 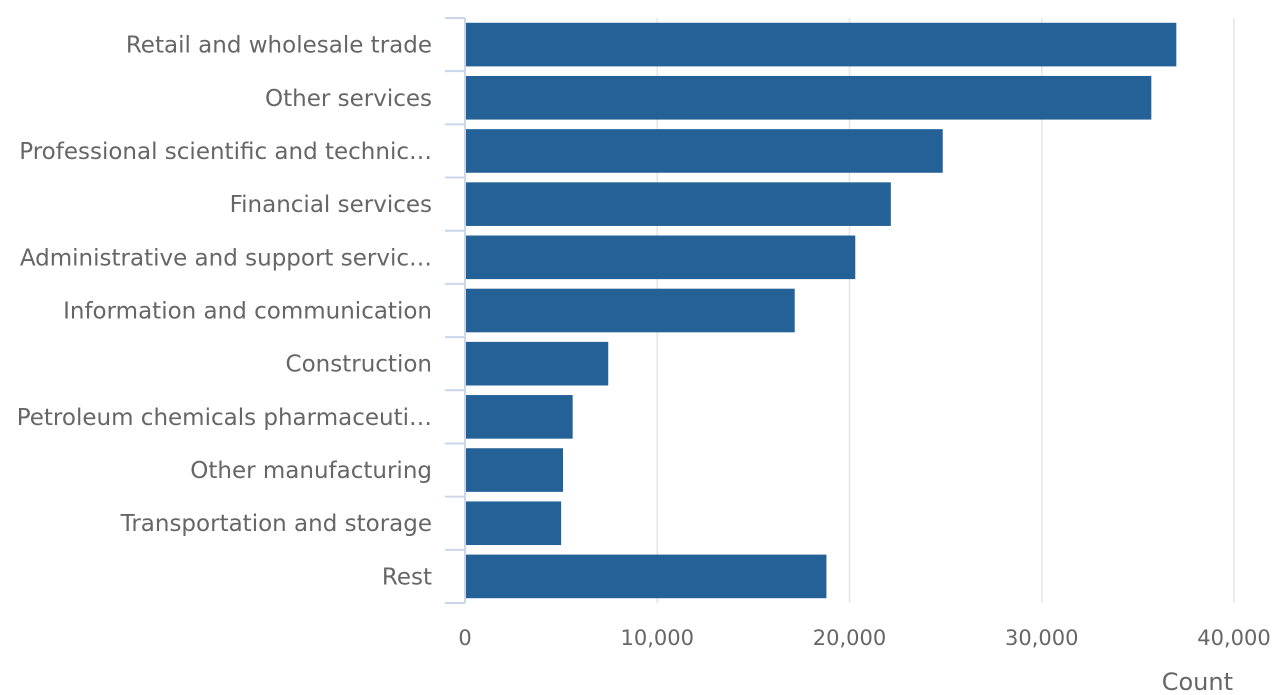 I want to click on x-tick-label: 40,000, so click(x=1233, y=638).